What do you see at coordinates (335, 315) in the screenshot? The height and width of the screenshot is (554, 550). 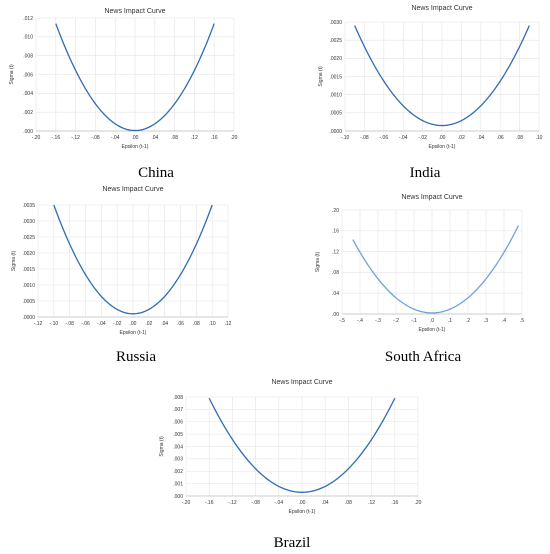 I see `y-tick-label: .00` at bounding box center [335, 315].